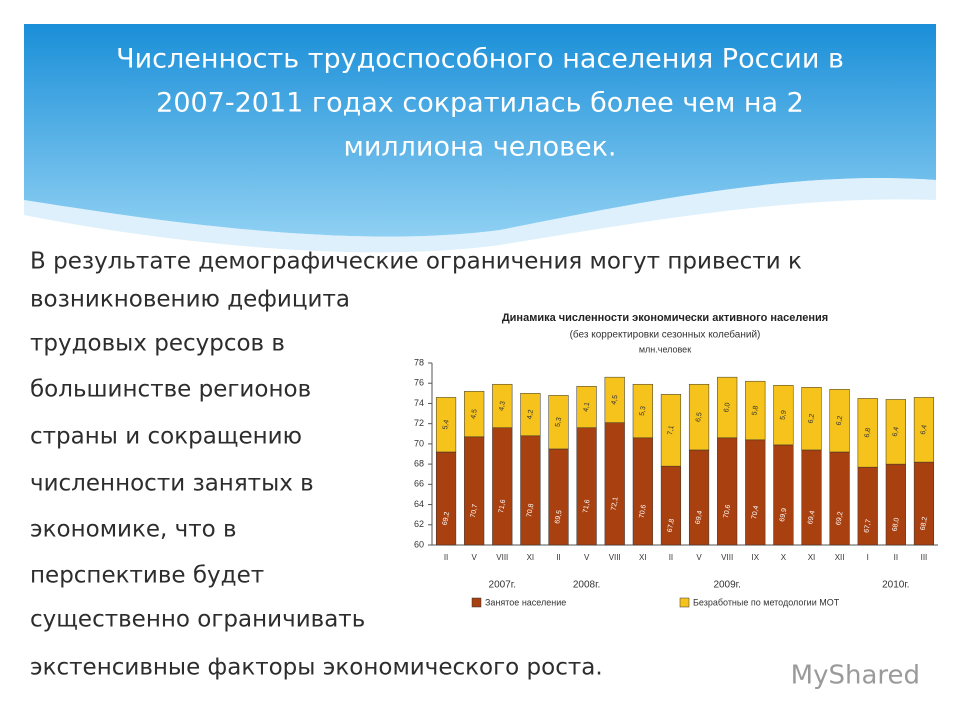  Describe the element at coordinates (812, 557) in the screenshot. I see `x-tick-label: XI` at that location.